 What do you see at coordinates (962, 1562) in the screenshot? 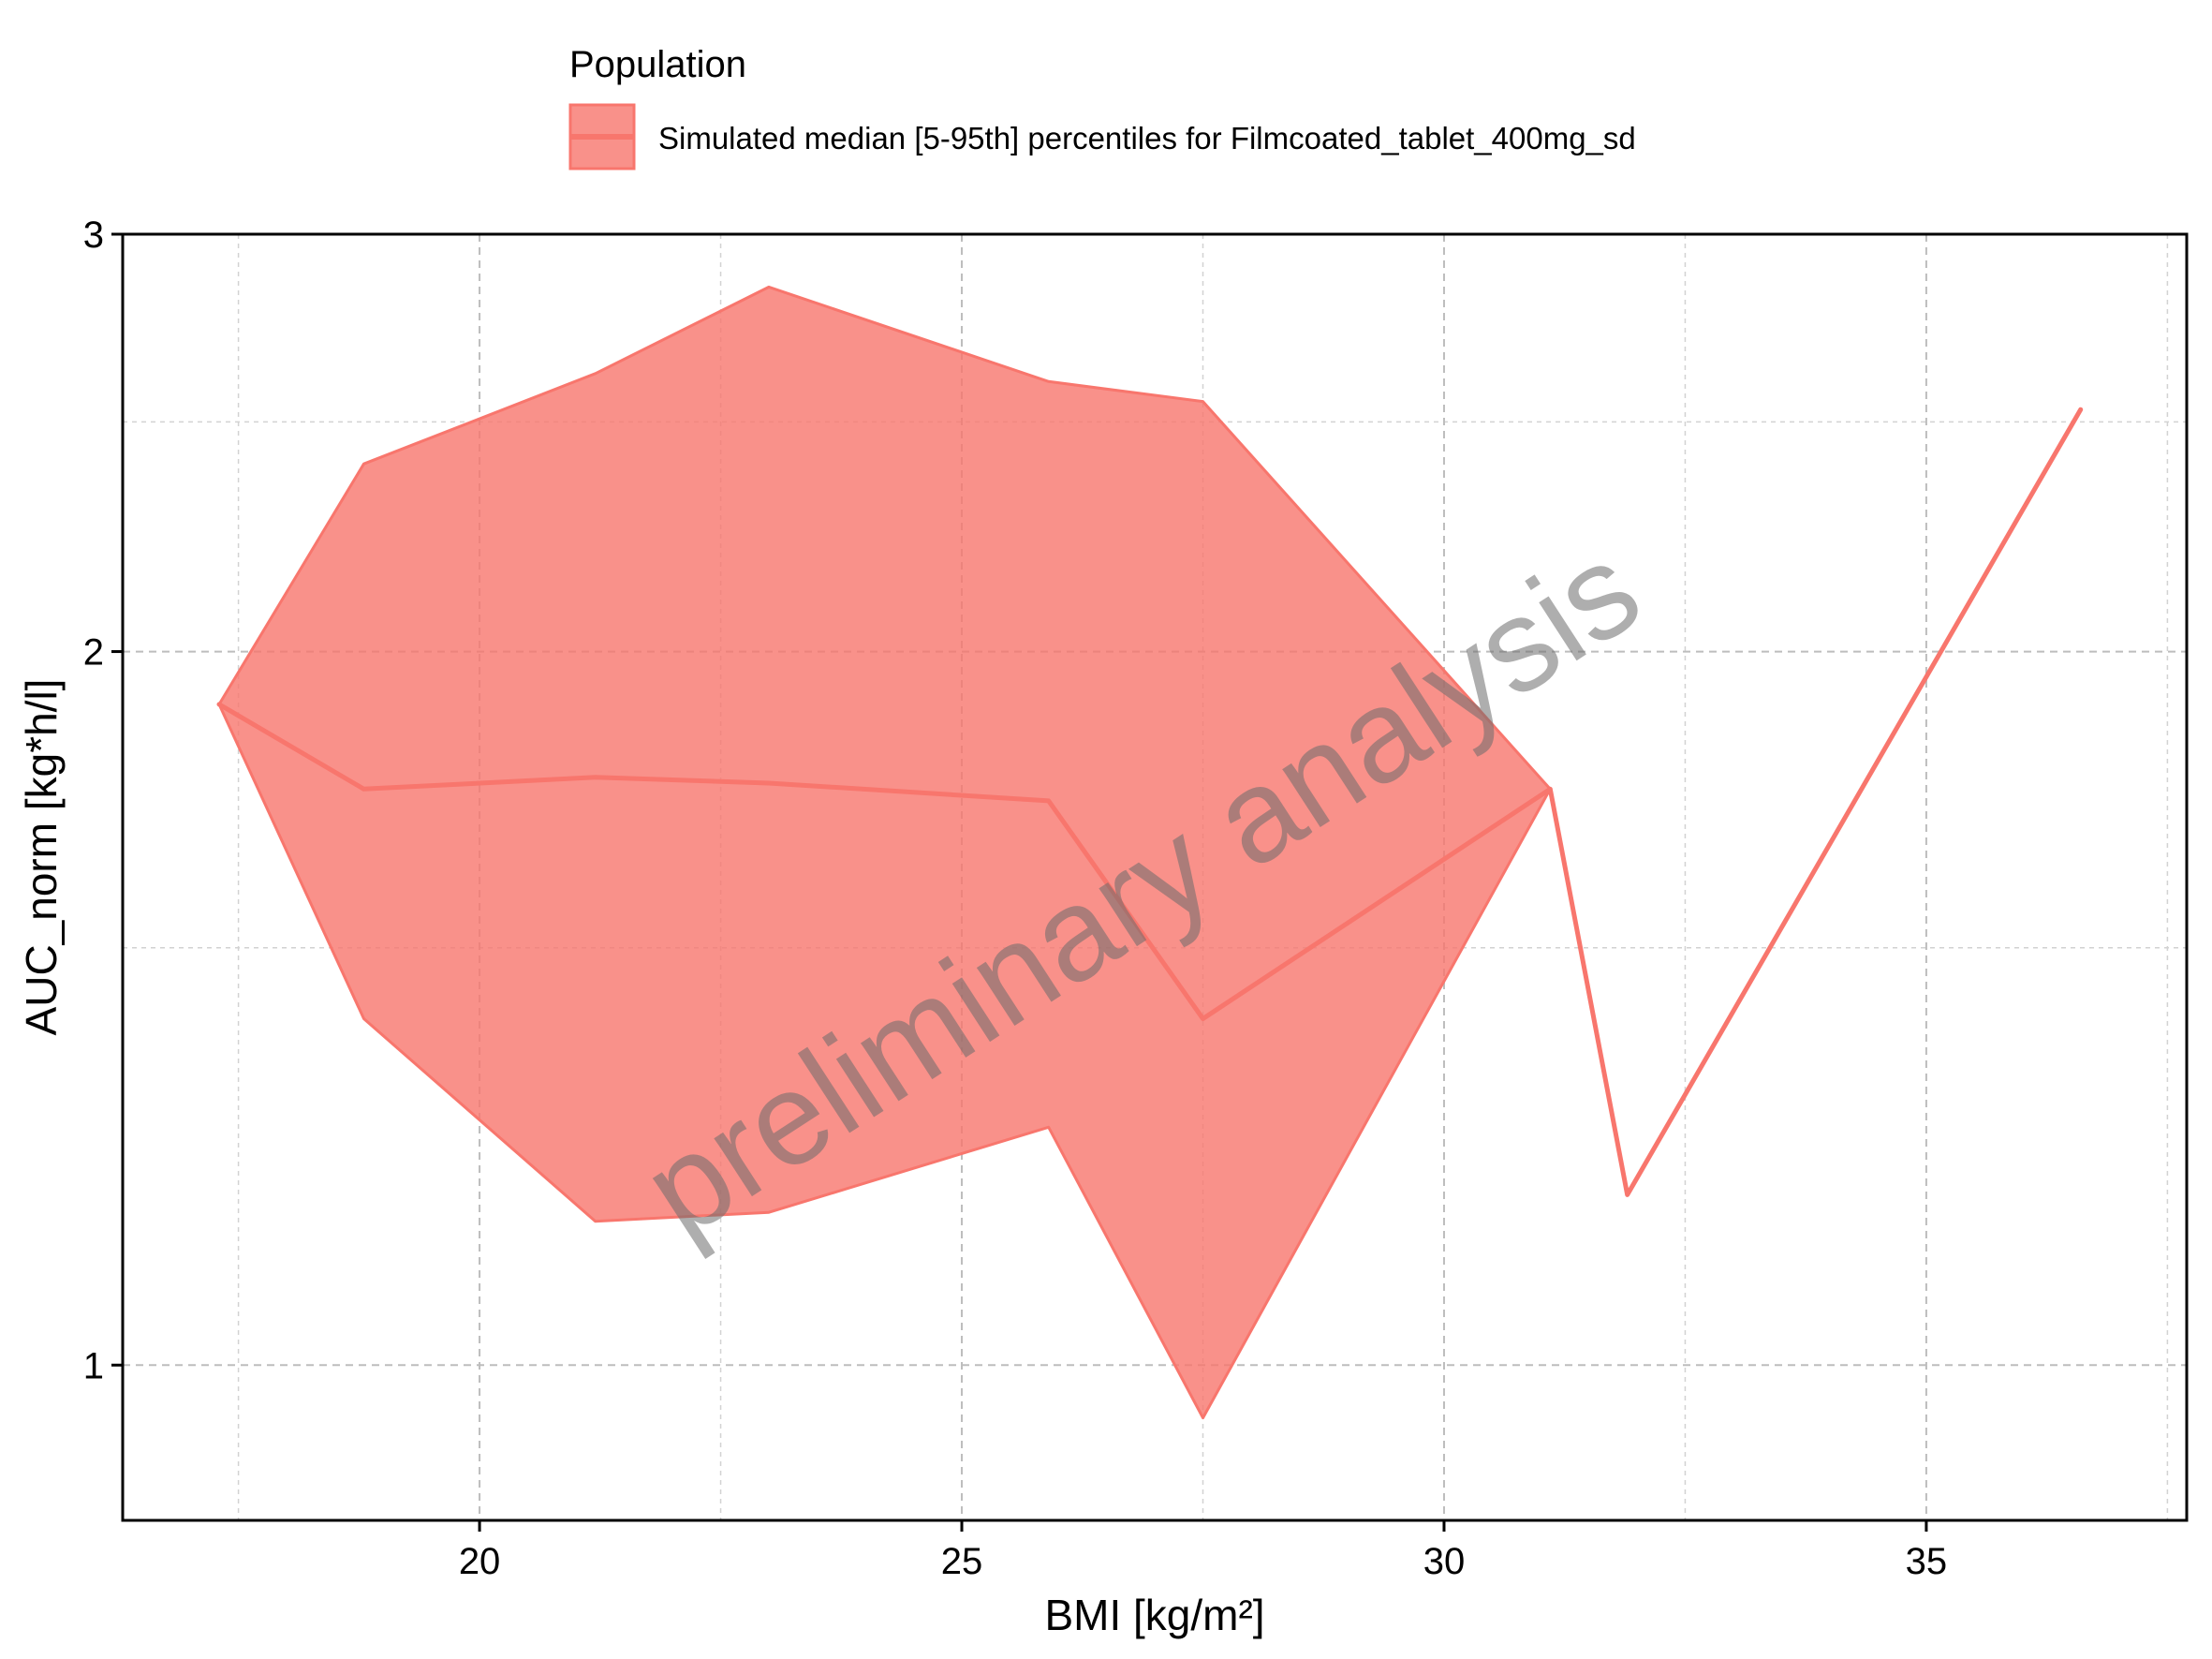
I see `x-tick-label: 25` at bounding box center [962, 1562].